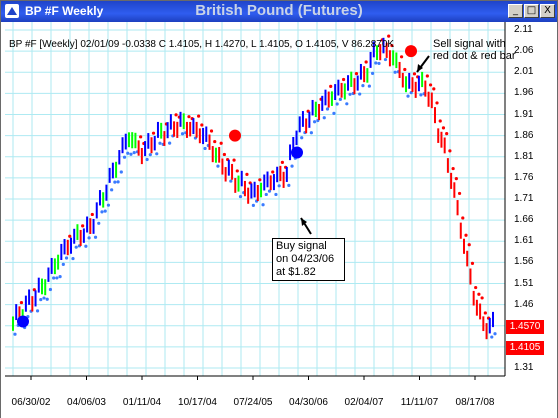 This screenshot has height=418, width=558. Describe the element at coordinates (474, 50) in the screenshot. I see `sell-callout: Sell signal with red dot & red bar` at that location.